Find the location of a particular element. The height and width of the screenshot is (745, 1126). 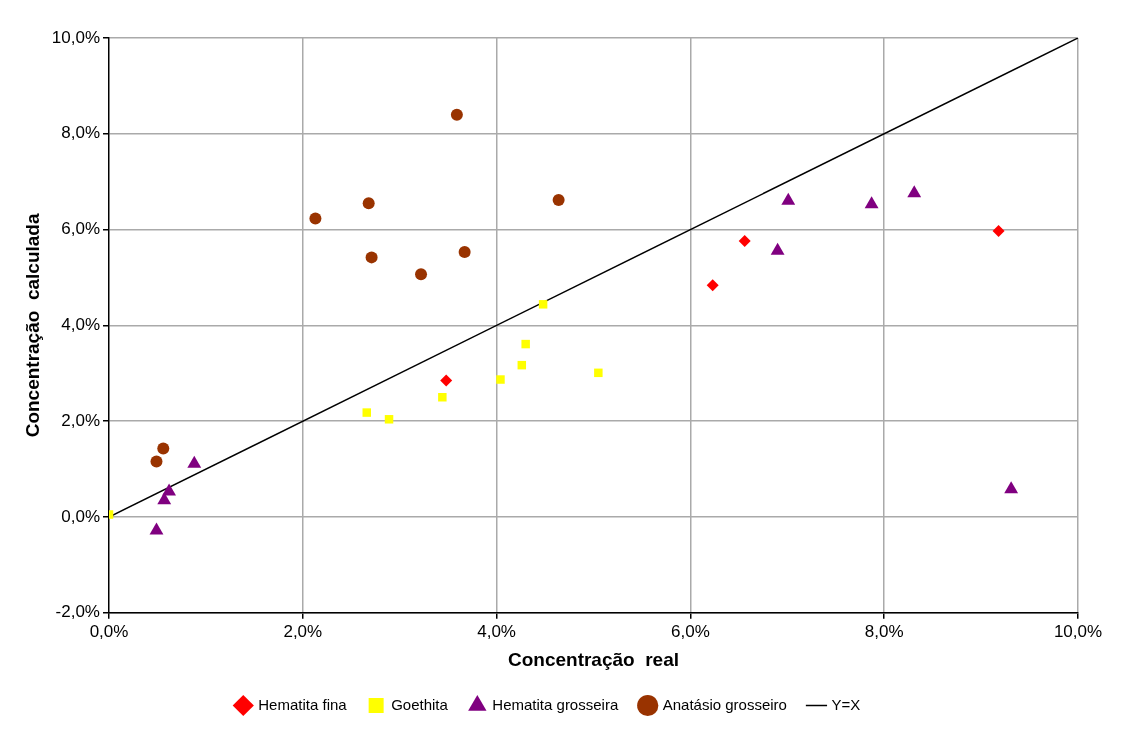

x-tick-label: 0,0% is located at coordinates (109, 631).